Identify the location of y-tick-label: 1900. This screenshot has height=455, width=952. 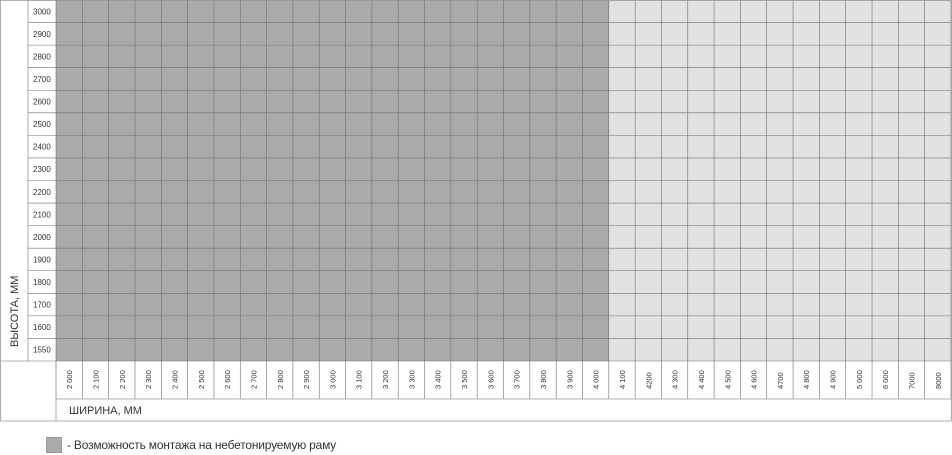
(42, 259).